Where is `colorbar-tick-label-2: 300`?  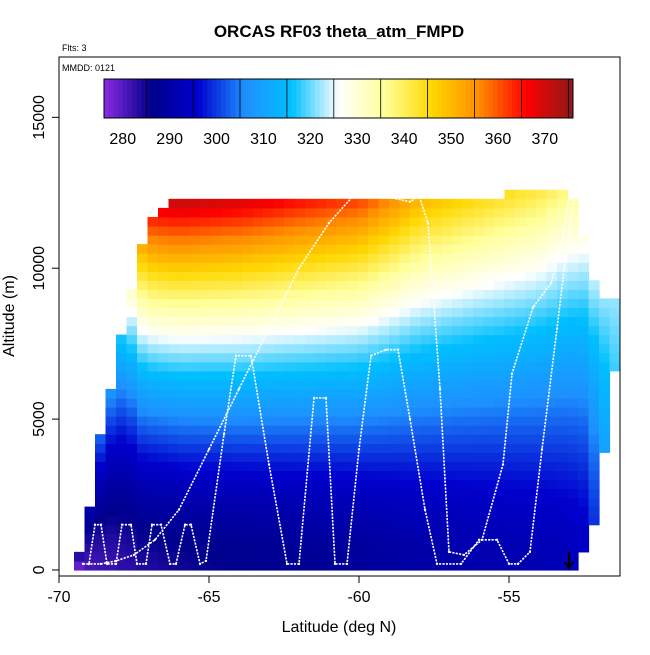 colorbar-tick-label-2: 300 is located at coordinates (216, 139).